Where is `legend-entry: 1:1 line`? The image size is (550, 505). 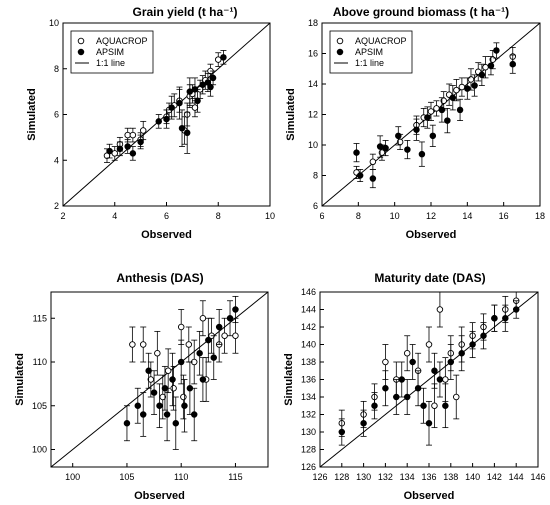
legend-entry: 1:1 line is located at coordinates (369, 63).